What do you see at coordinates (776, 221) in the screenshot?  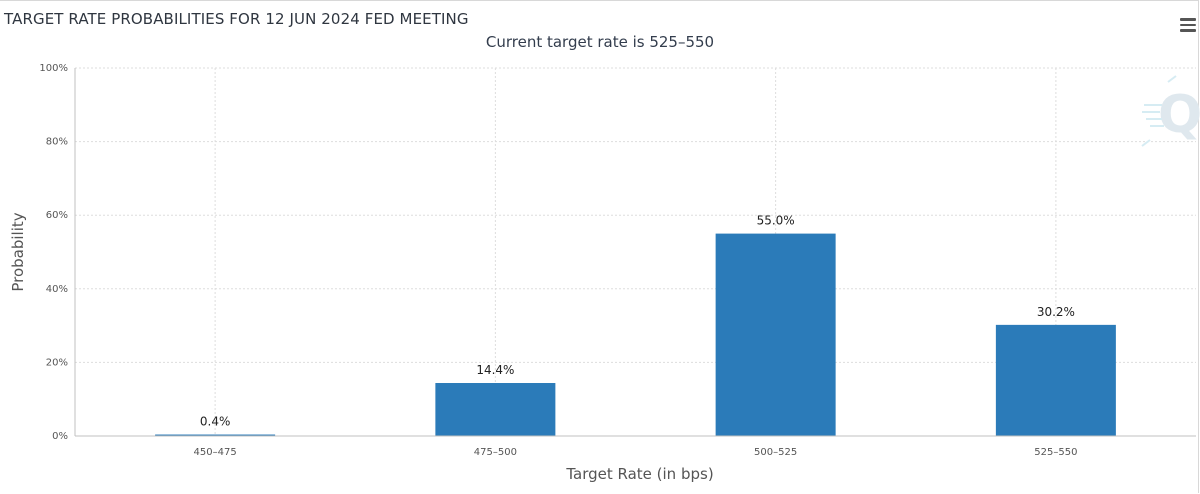 I see `bar-data-label: 55.0%` at bounding box center [776, 221].